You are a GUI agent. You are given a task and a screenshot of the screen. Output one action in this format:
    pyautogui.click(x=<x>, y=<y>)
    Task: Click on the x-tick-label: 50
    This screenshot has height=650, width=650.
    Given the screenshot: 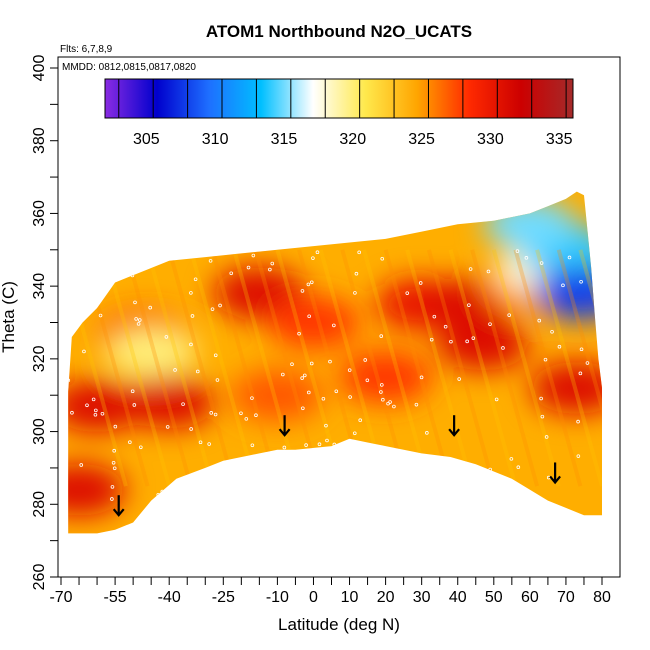 What is the action you would take?
    pyautogui.click(x=494, y=597)
    